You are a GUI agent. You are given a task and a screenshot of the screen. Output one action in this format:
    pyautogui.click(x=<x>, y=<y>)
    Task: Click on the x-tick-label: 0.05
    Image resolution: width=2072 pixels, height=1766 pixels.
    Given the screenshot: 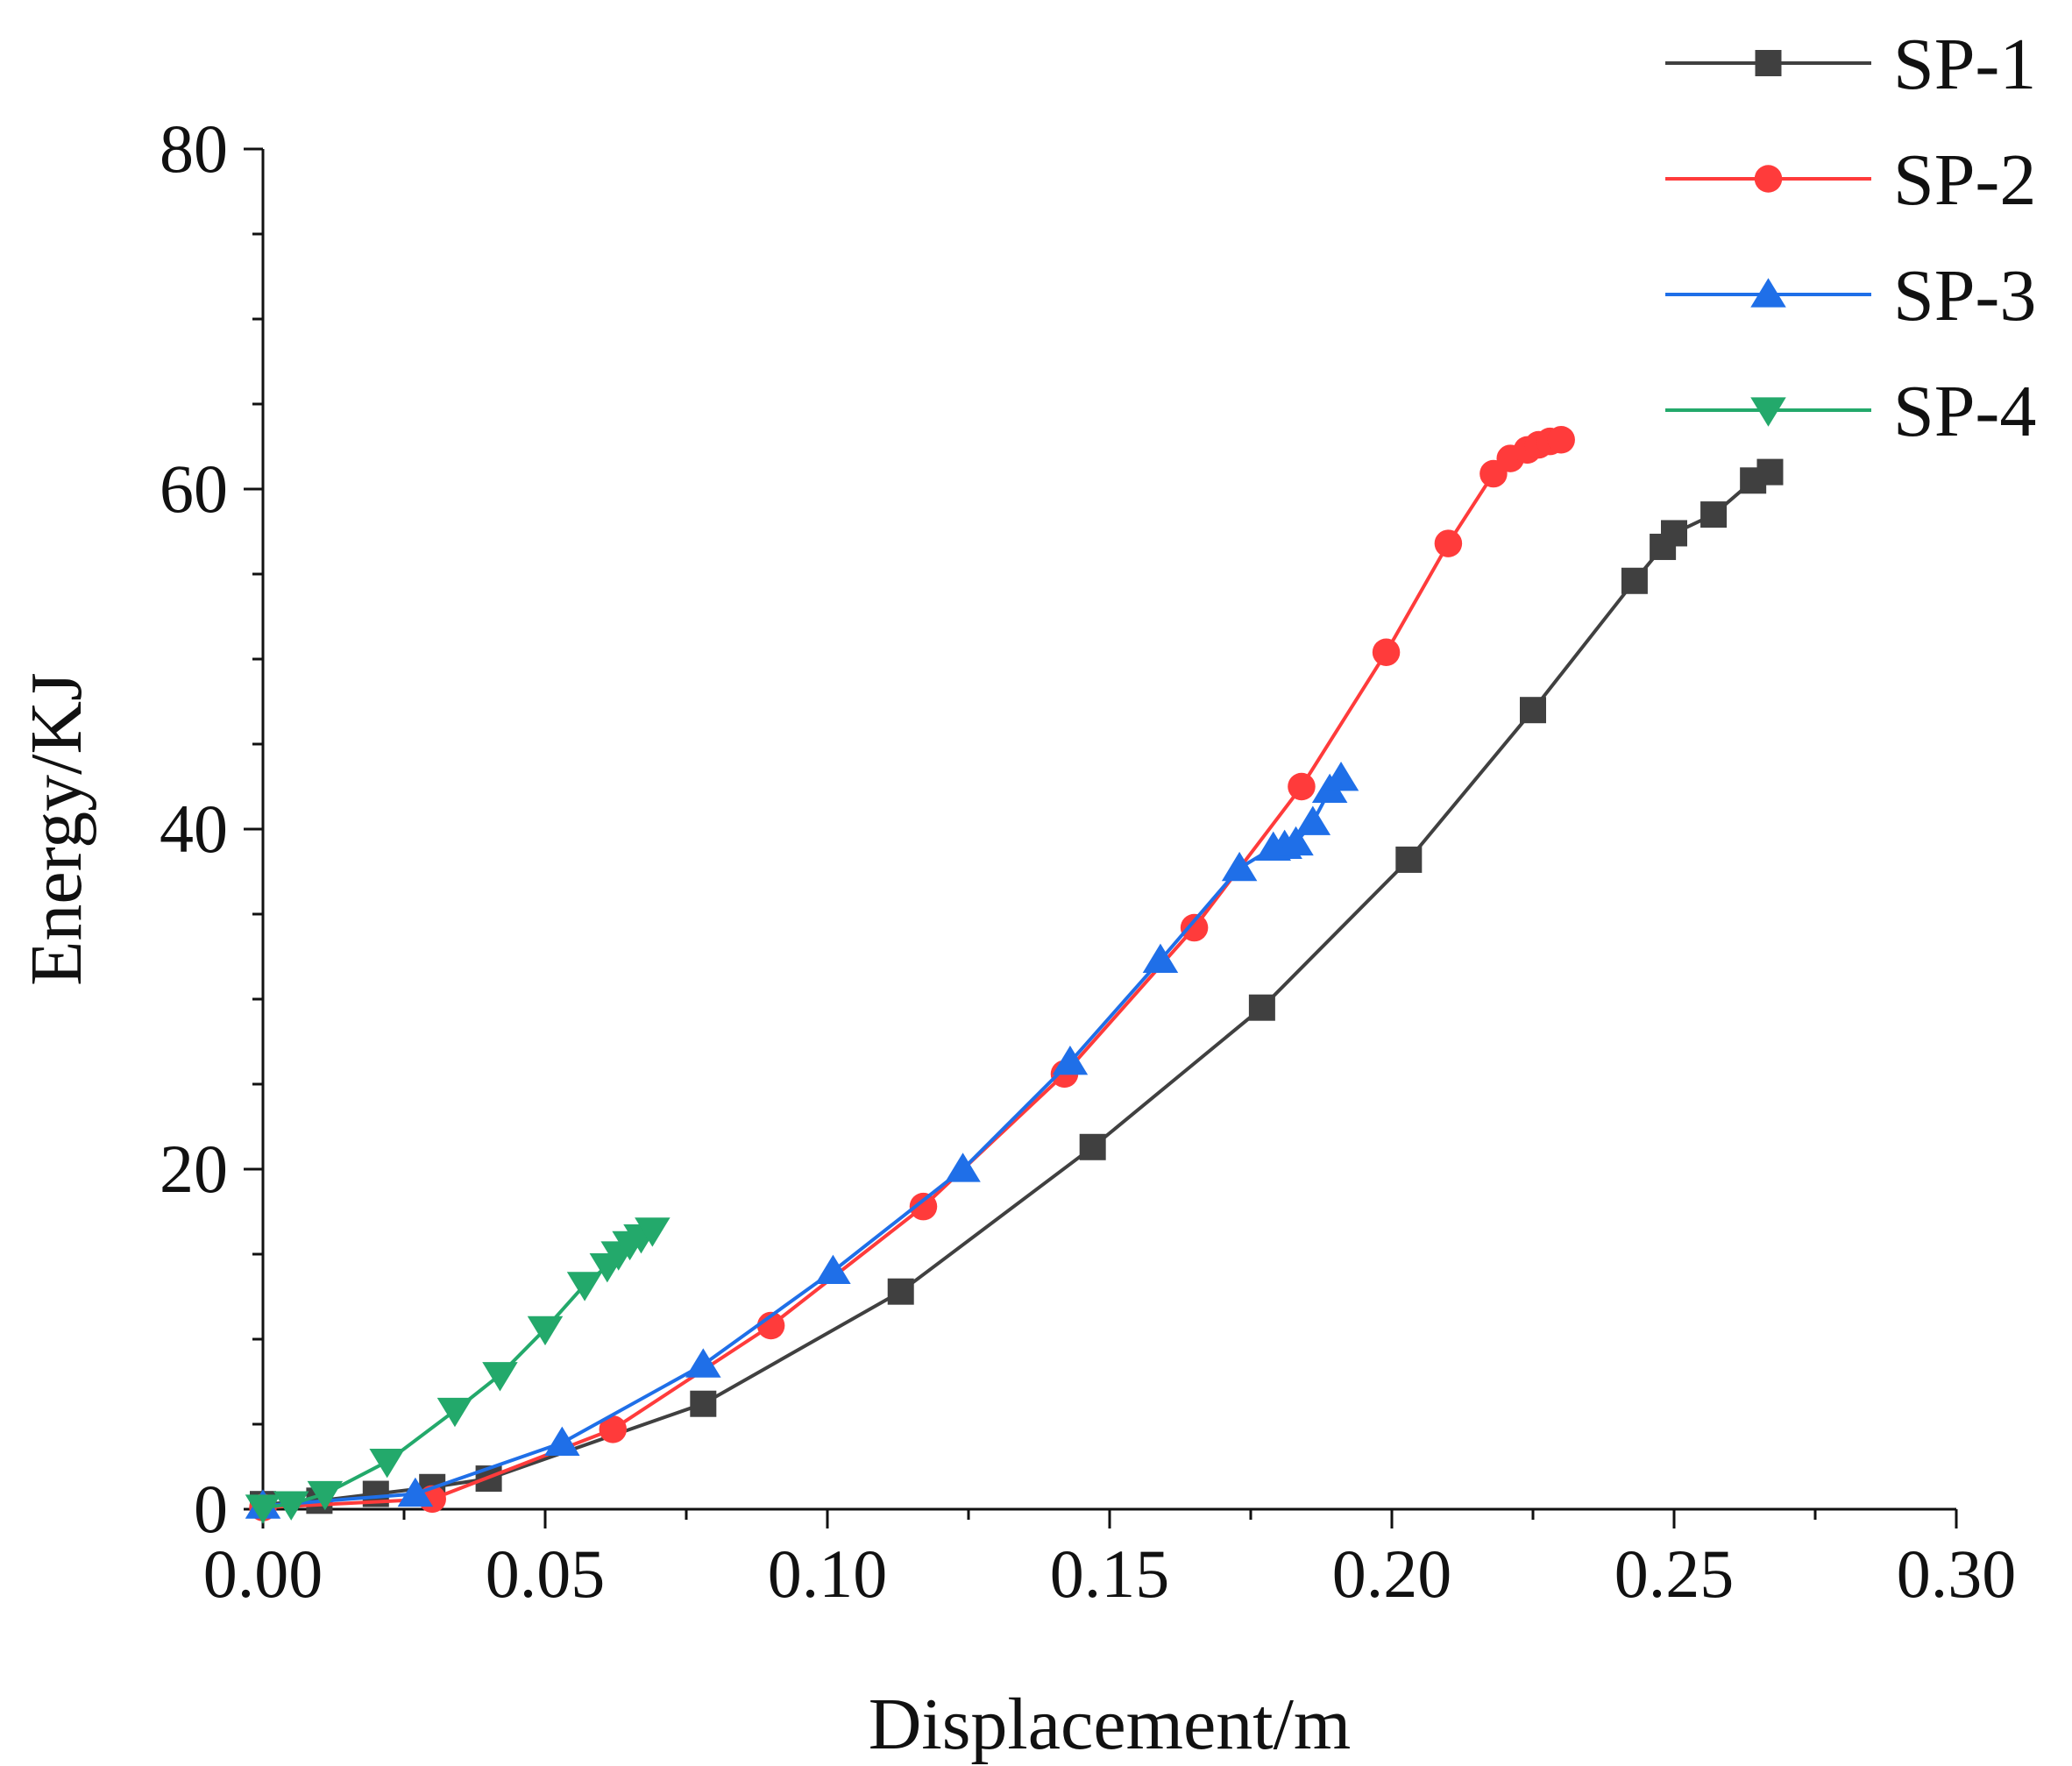 What is the action you would take?
    pyautogui.click(x=546, y=1573)
    